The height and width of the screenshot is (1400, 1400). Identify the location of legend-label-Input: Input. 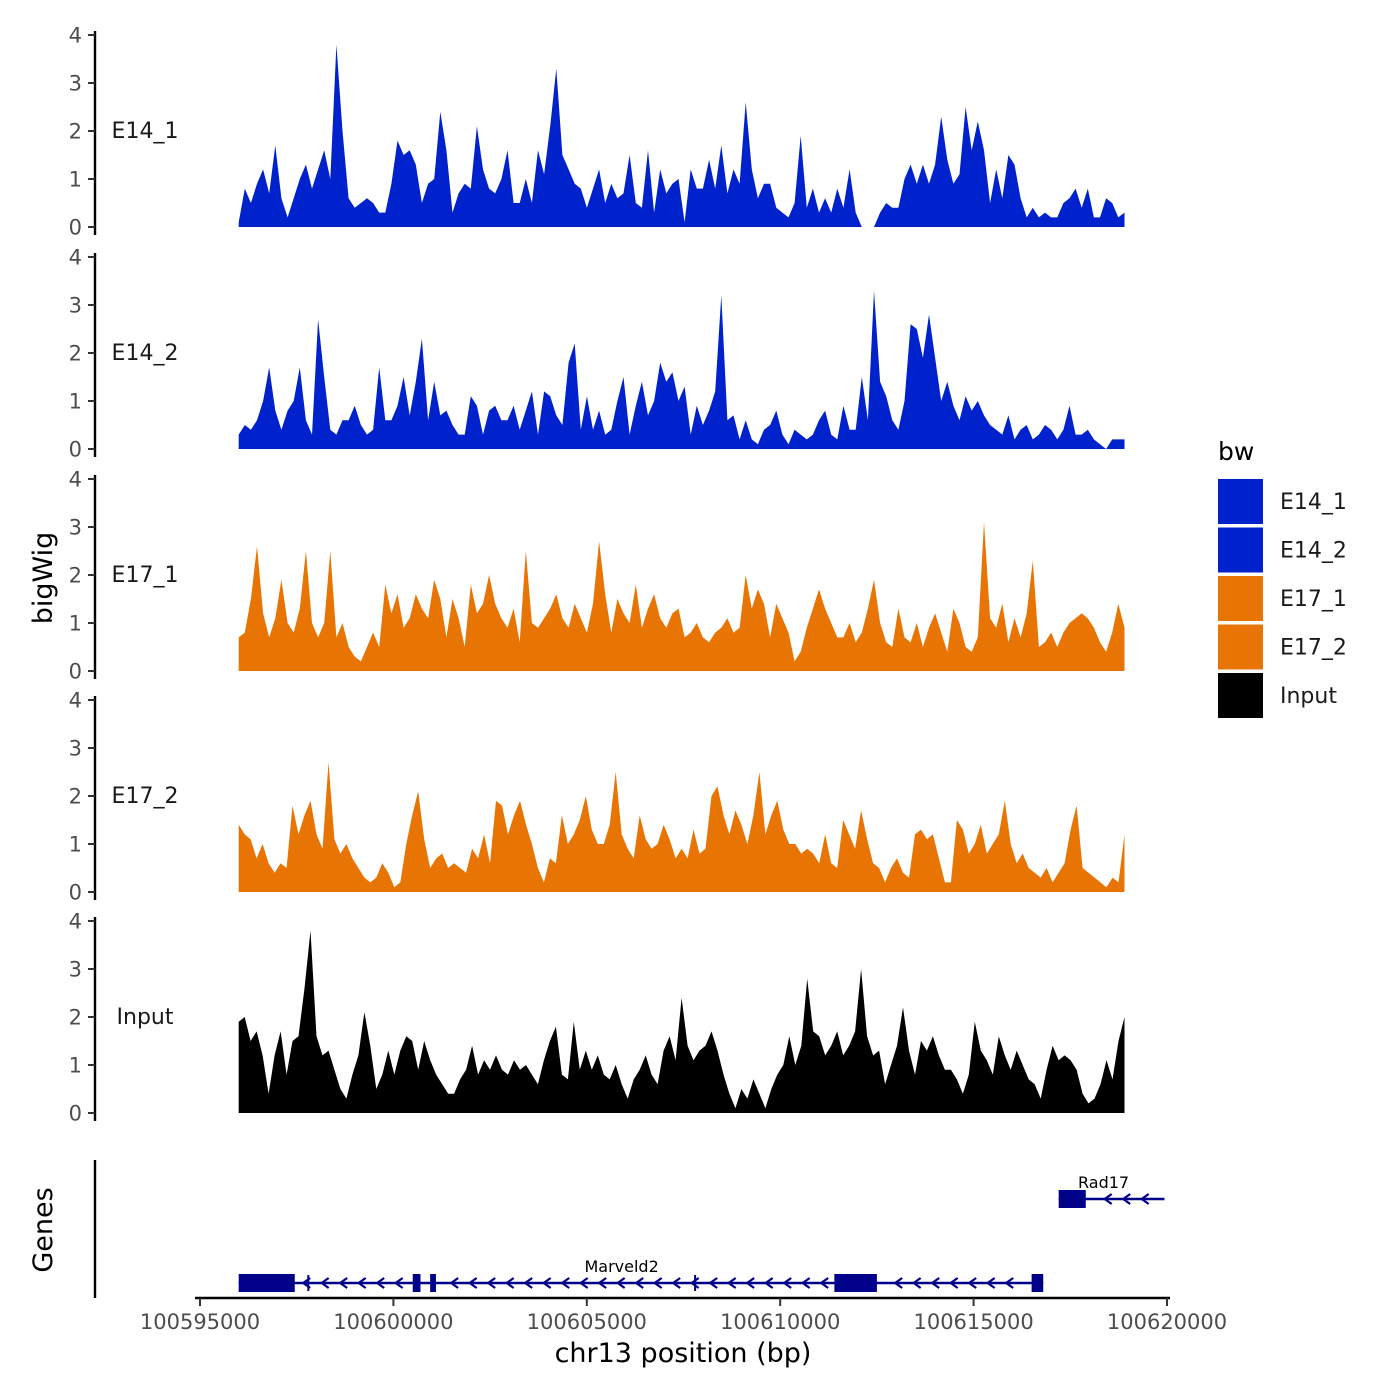
(1308, 696).